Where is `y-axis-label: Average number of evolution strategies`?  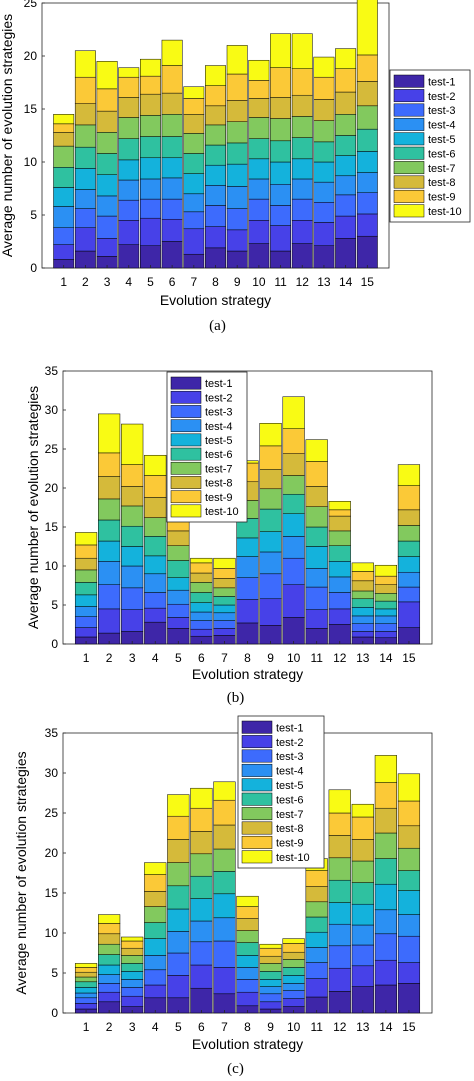
y-axis-label: Average number of evolution strategies is located at coordinates (21, 872).